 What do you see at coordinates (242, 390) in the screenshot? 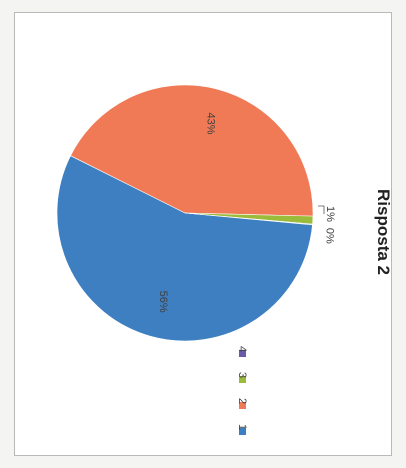
I see `legend: 1 2 3 4` at bounding box center [242, 390].